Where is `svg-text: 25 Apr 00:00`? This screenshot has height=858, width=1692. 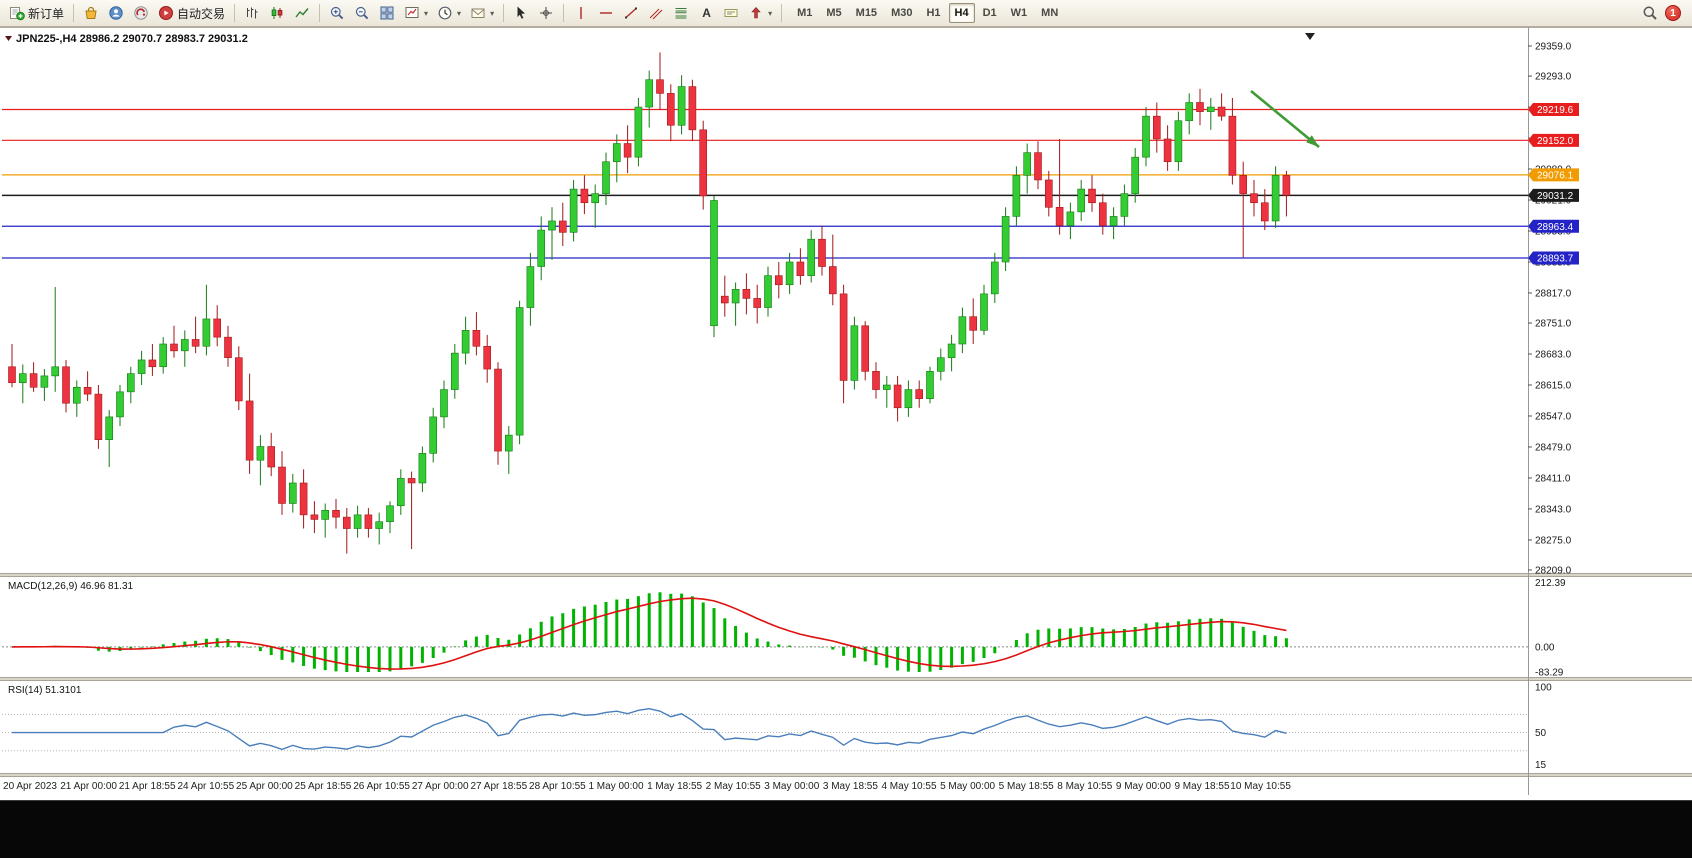 svg-text: 25 Apr 00:00 is located at coordinates (264, 786).